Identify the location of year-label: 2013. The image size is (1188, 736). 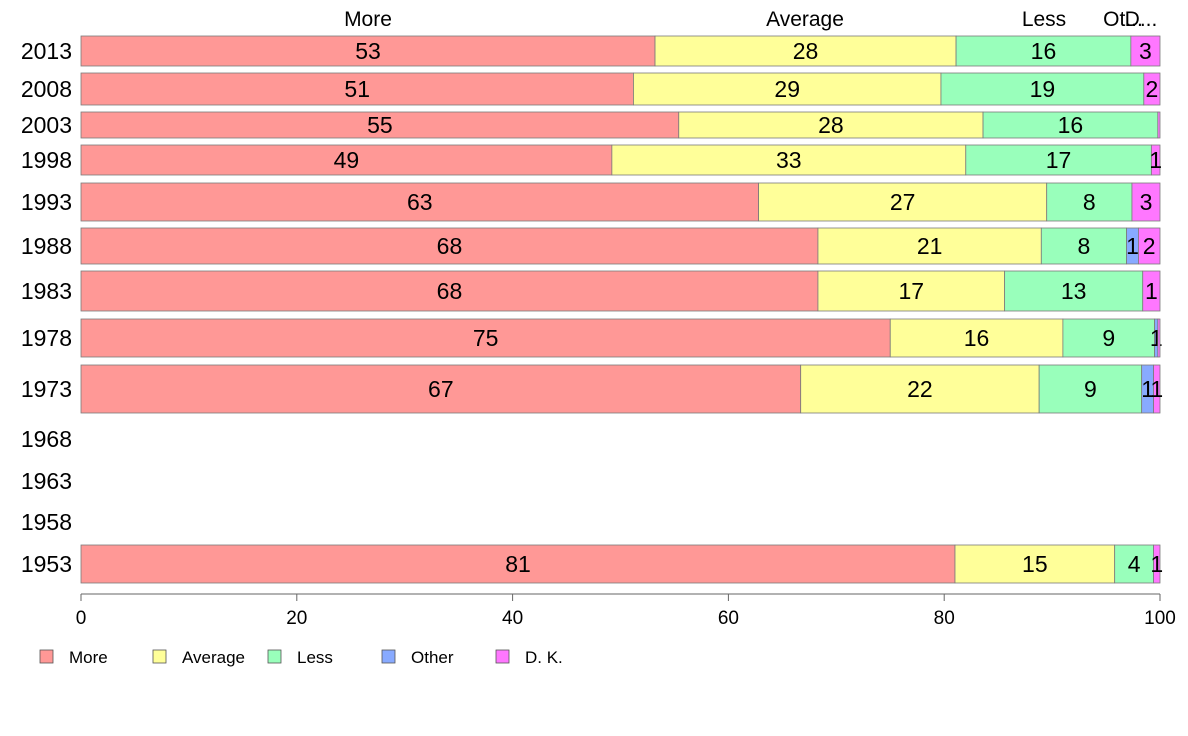
(46, 51).